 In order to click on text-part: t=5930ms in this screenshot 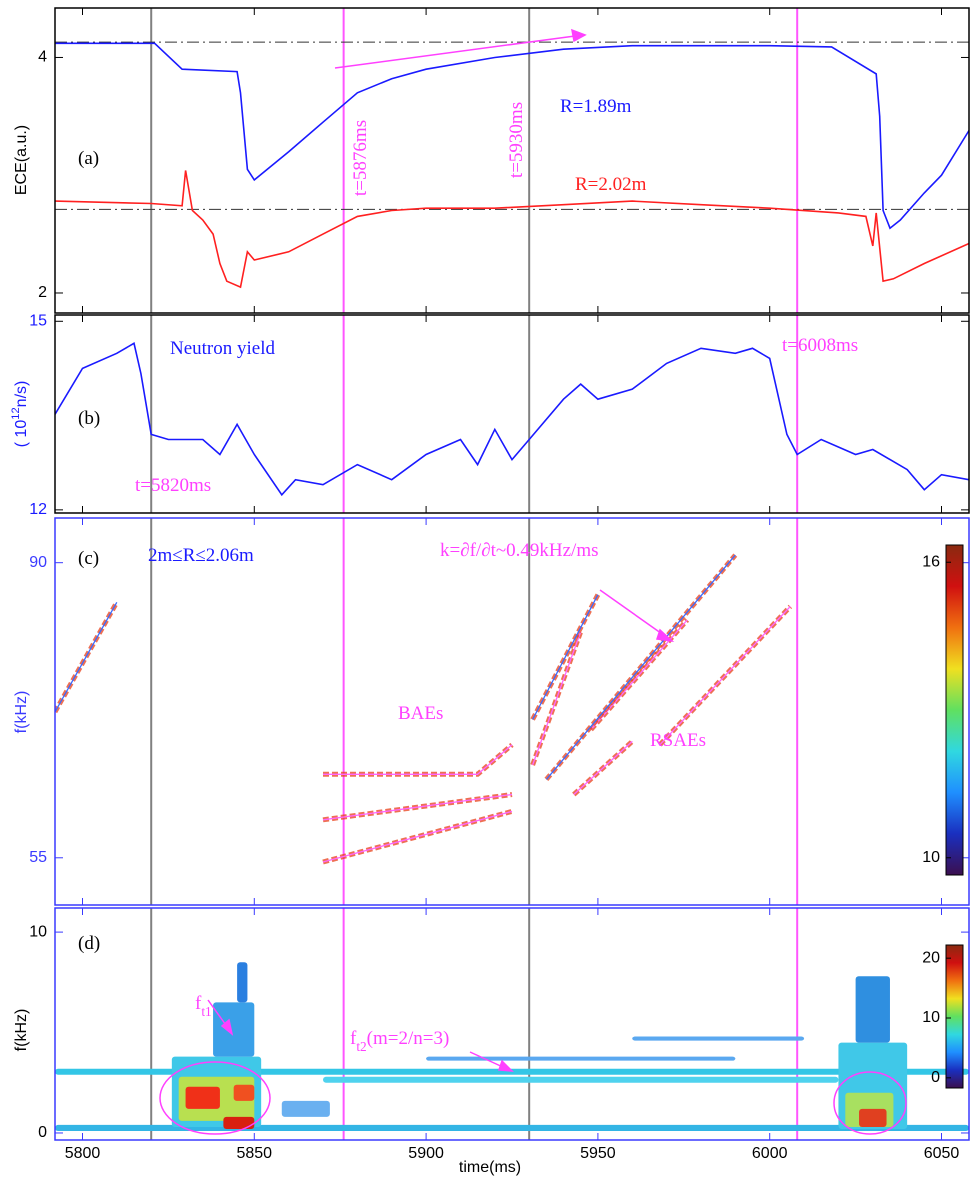, I will do `click(516, 140)`.